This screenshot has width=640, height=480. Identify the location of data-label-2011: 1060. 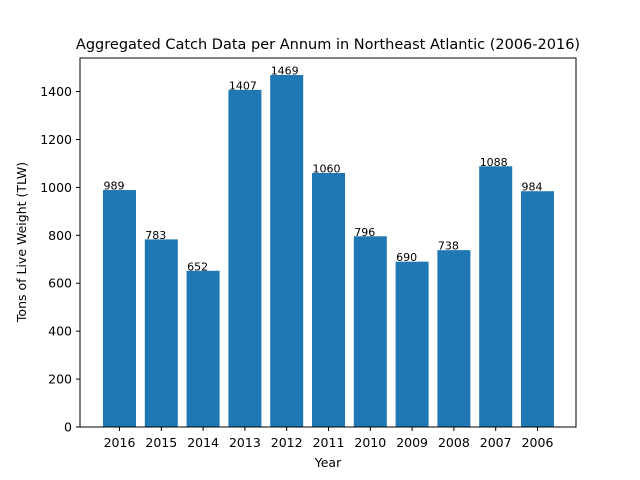
(327, 169).